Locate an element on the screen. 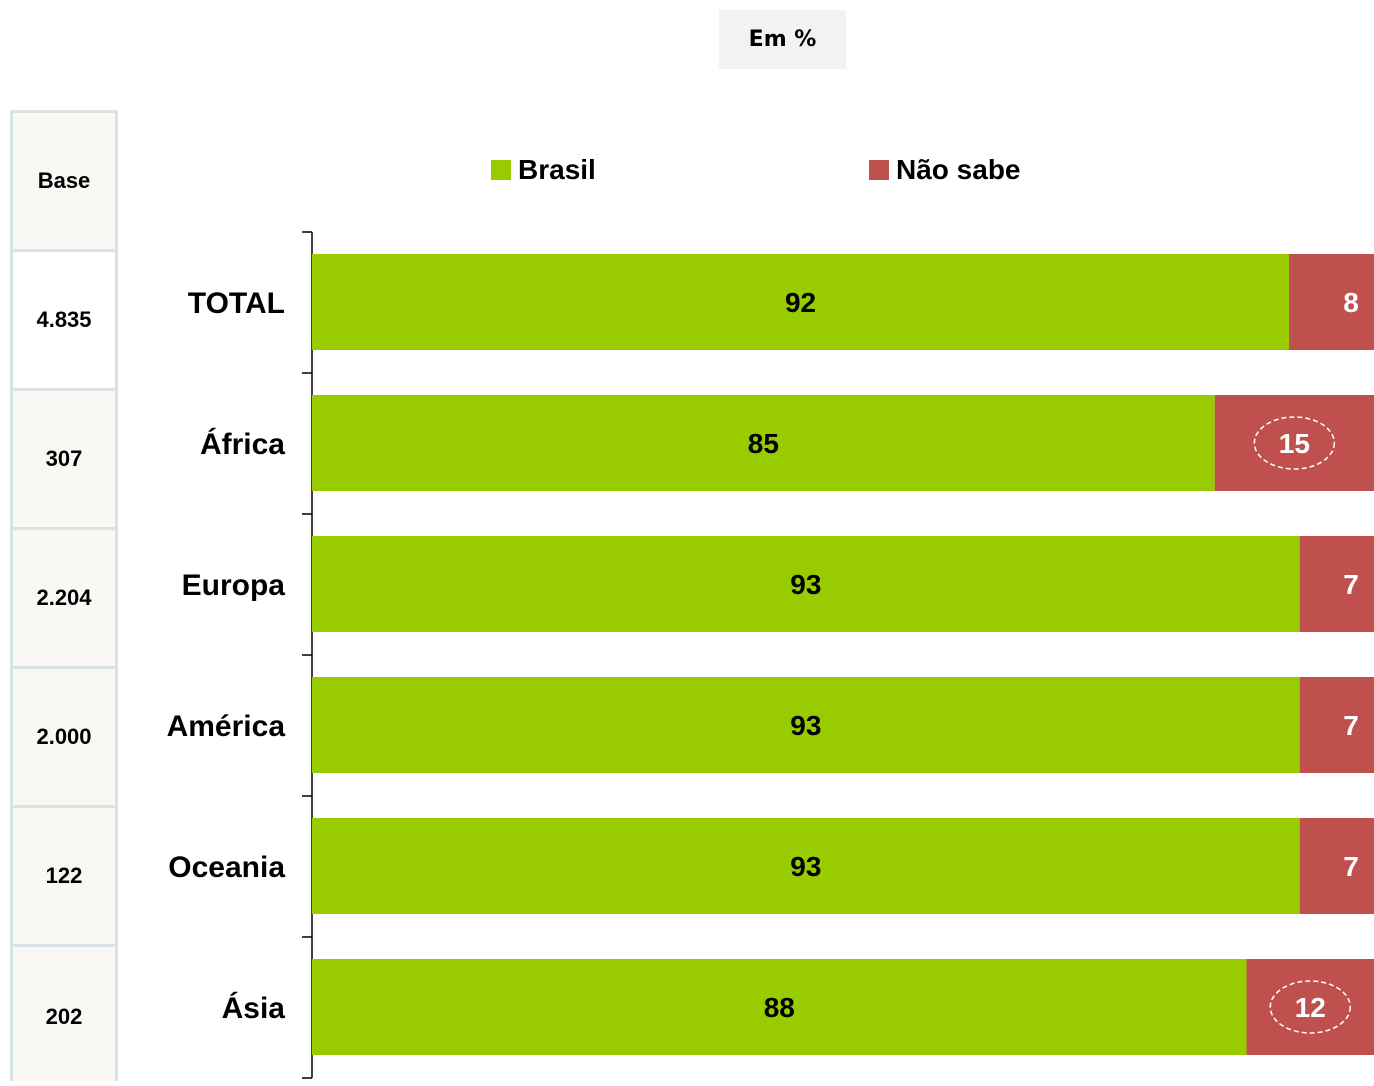  data-label-nao-sabe-africa: 15 is located at coordinates (1294, 443).